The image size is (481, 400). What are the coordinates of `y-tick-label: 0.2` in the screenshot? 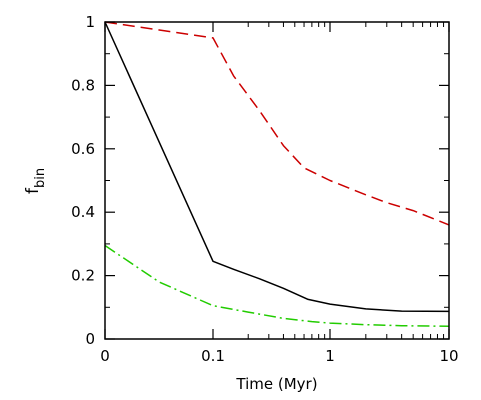 It's located at (83, 276).